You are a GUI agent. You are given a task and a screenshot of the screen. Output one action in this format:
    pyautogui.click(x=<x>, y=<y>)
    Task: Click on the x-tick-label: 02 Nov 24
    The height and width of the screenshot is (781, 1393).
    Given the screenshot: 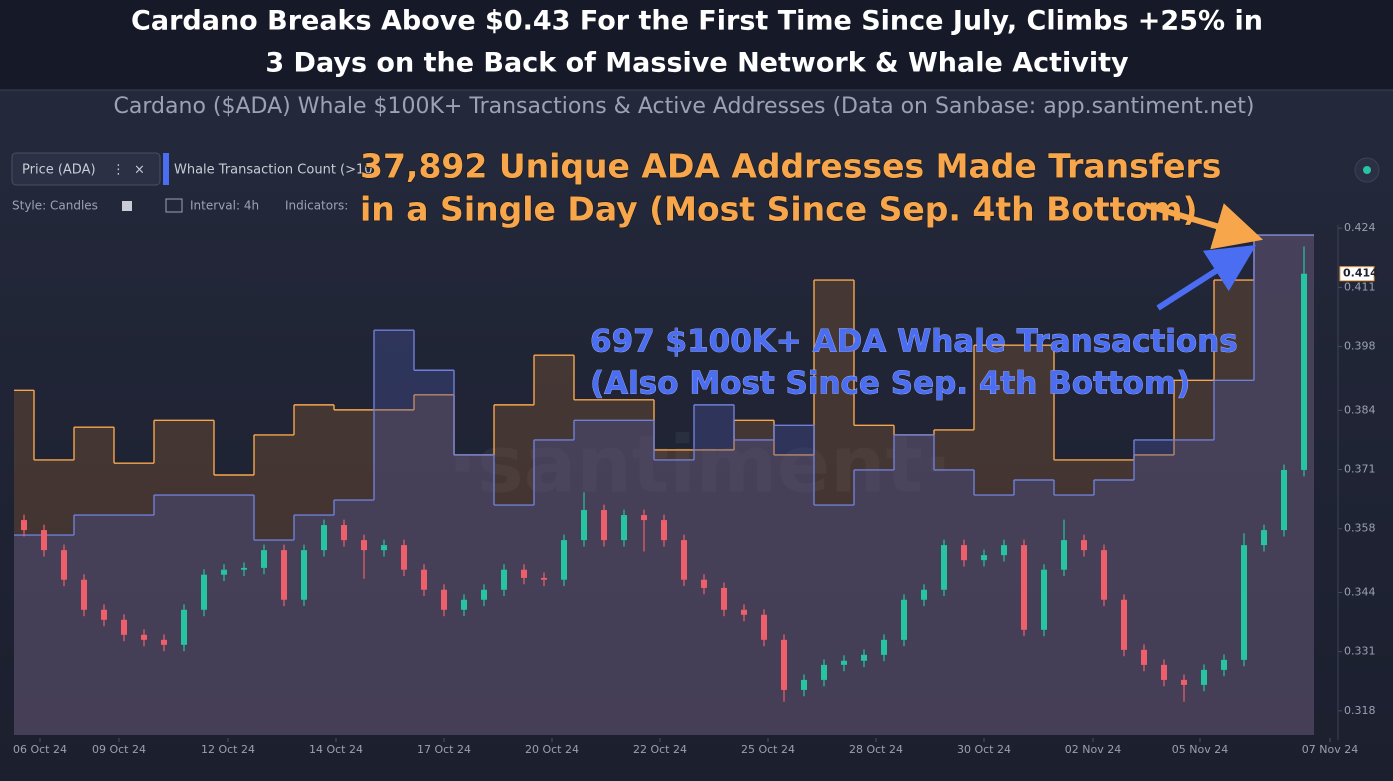 What is the action you would take?
    pyautogui.click(x=1093, y=749)
    